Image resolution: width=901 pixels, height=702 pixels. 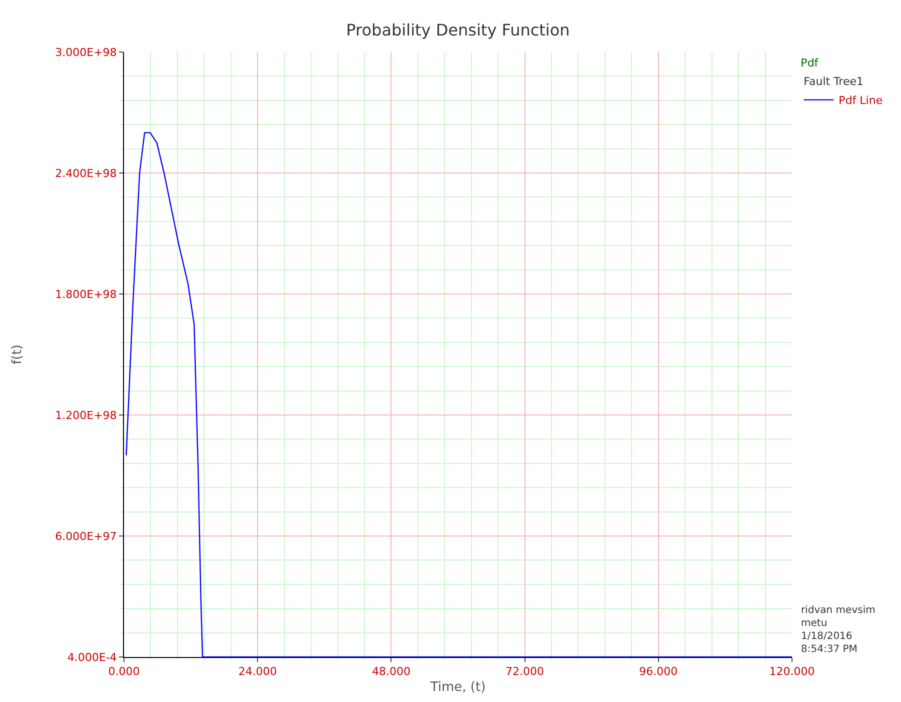 What do you see at coordinates (792, 671) in the screenshot?
I see `x-tick-label: 120.000` at bounding box center [792, 671].